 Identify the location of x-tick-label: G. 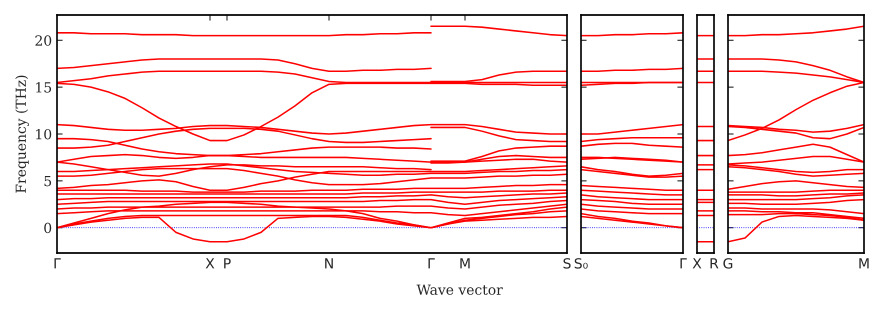
(727, 263).